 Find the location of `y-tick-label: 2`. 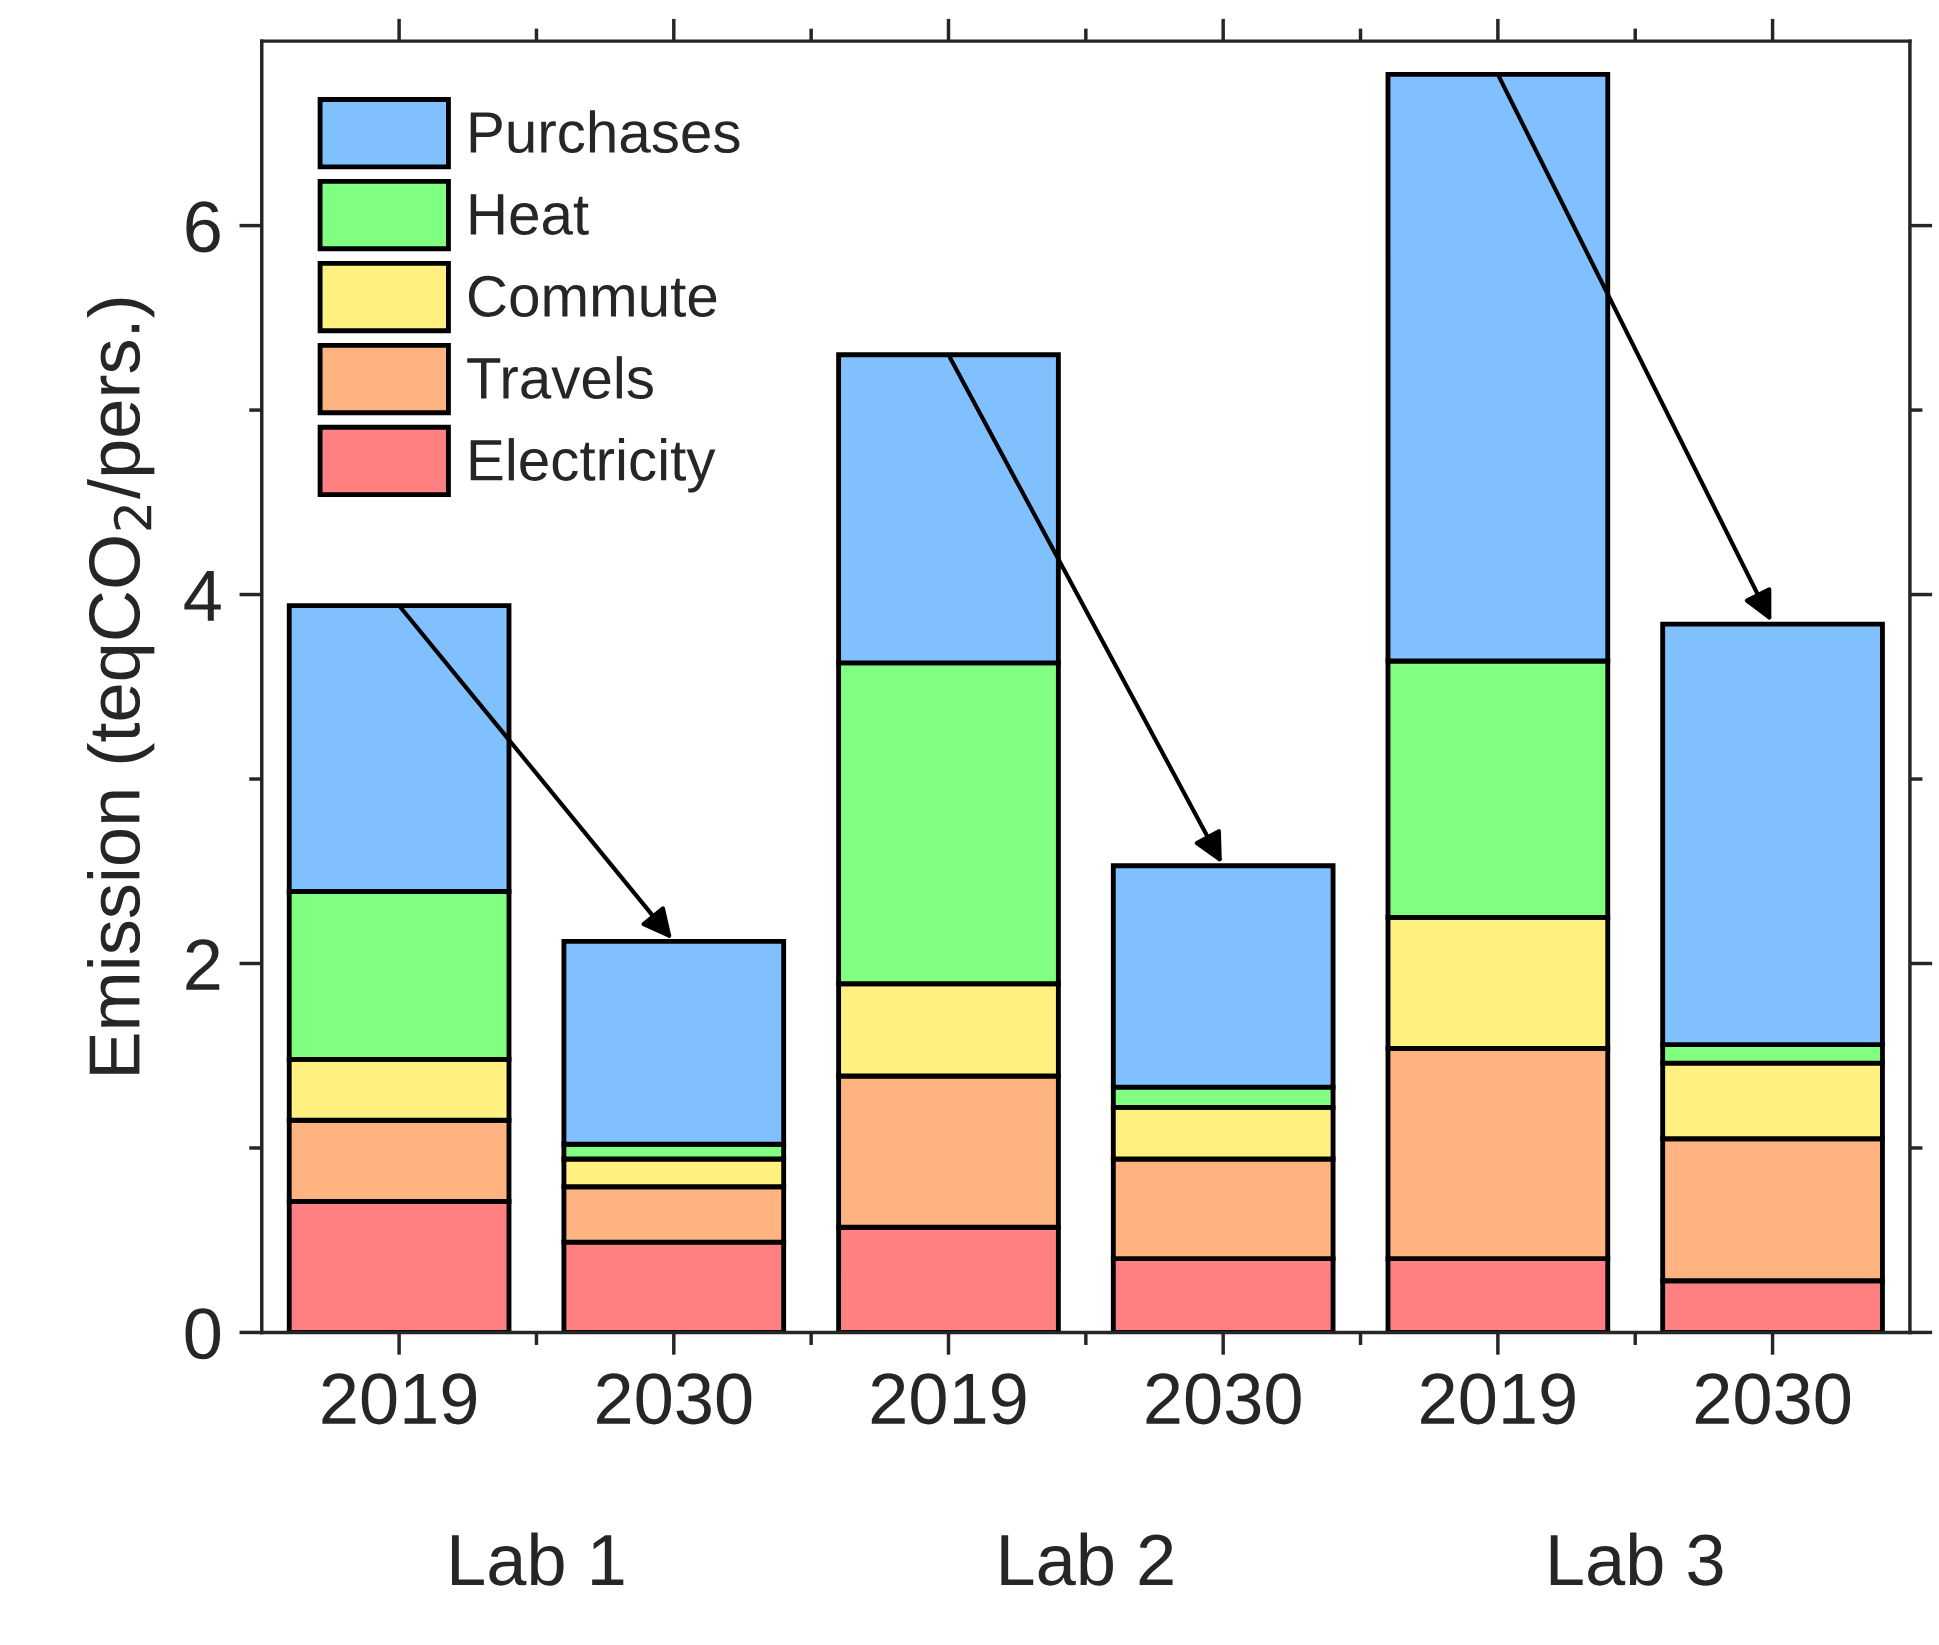

y-tick-label: 2 is located at coordinates (203, 964).